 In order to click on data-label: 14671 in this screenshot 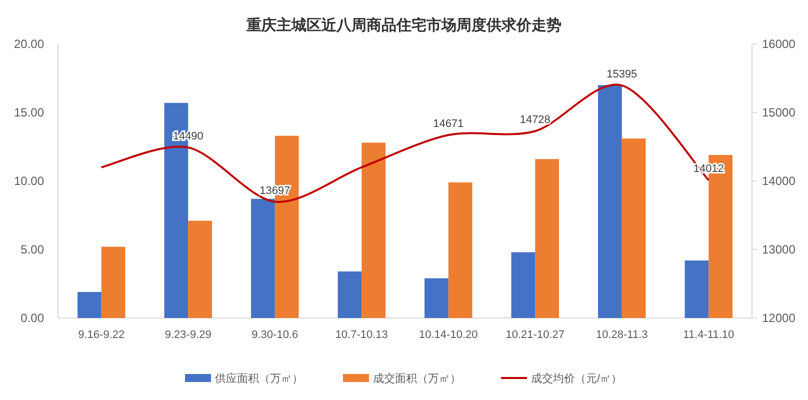, I will do `click(448, 124)`.